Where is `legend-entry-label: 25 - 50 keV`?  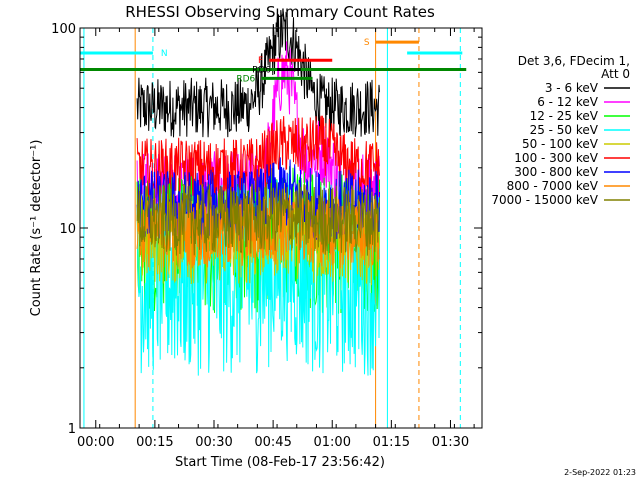
legend-entry-label: 25 - 50 keV is located at coordinates (564, 130).